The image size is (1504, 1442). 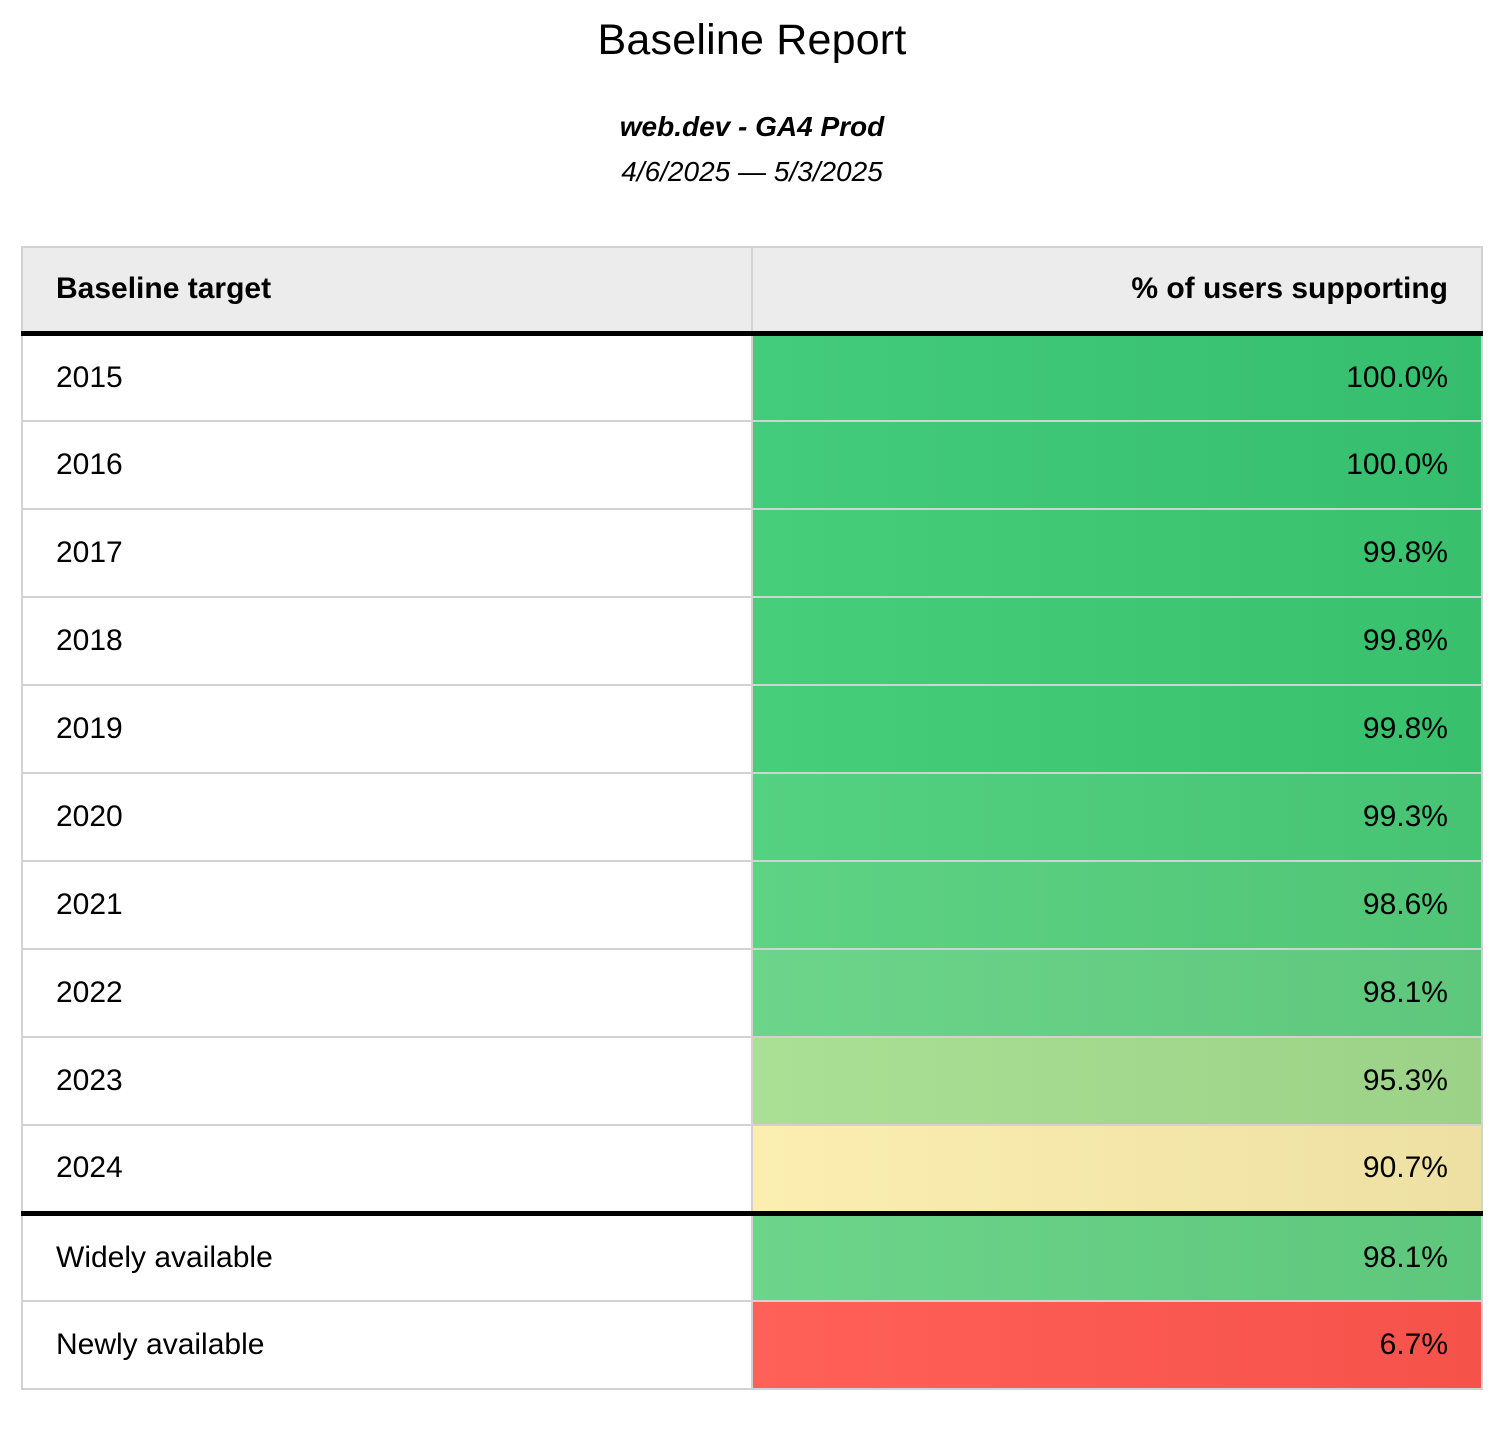 I want to click on page-title: Baseline Report, so click(x=752, y=40).